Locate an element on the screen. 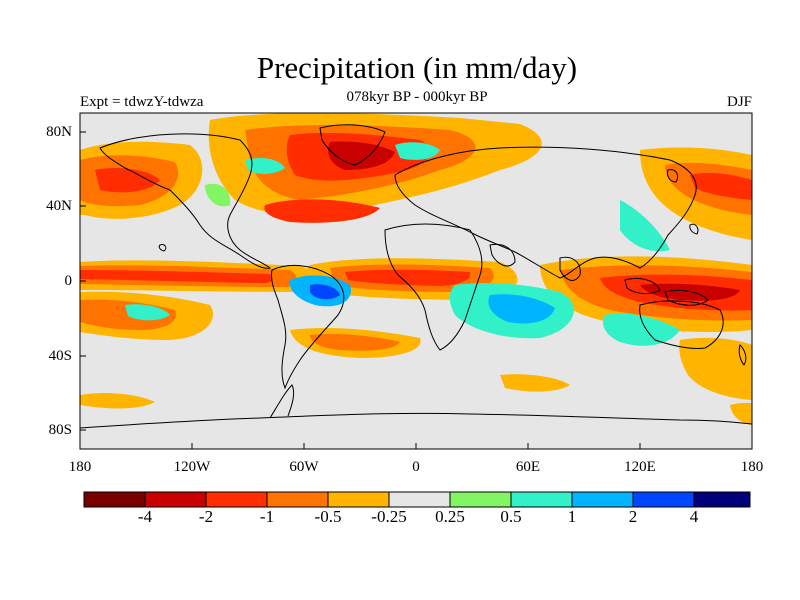 This screenshot has height=600, width=800. longitude-ticks is located at coordinates (416, 446).